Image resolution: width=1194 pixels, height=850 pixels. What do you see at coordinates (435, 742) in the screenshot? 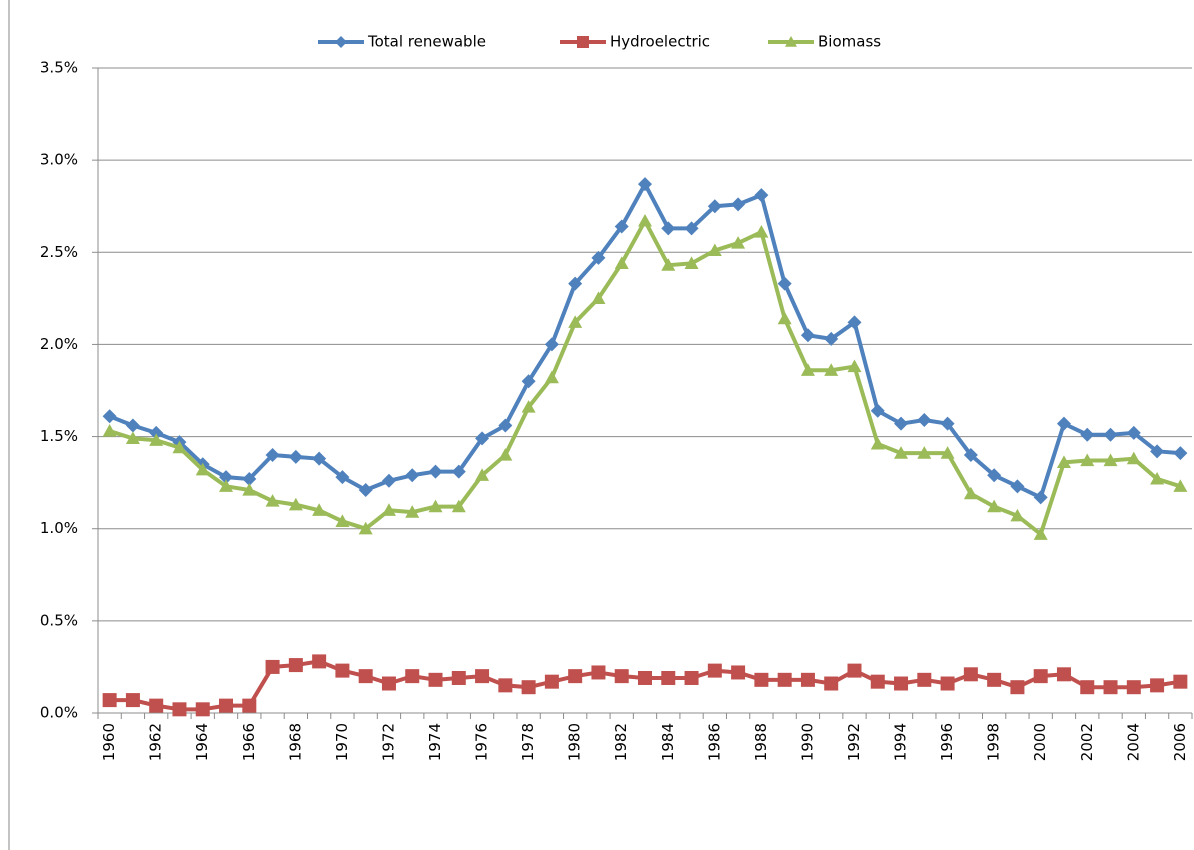
I see `x-tick-label: 1974` at bounding box center [435, 742].